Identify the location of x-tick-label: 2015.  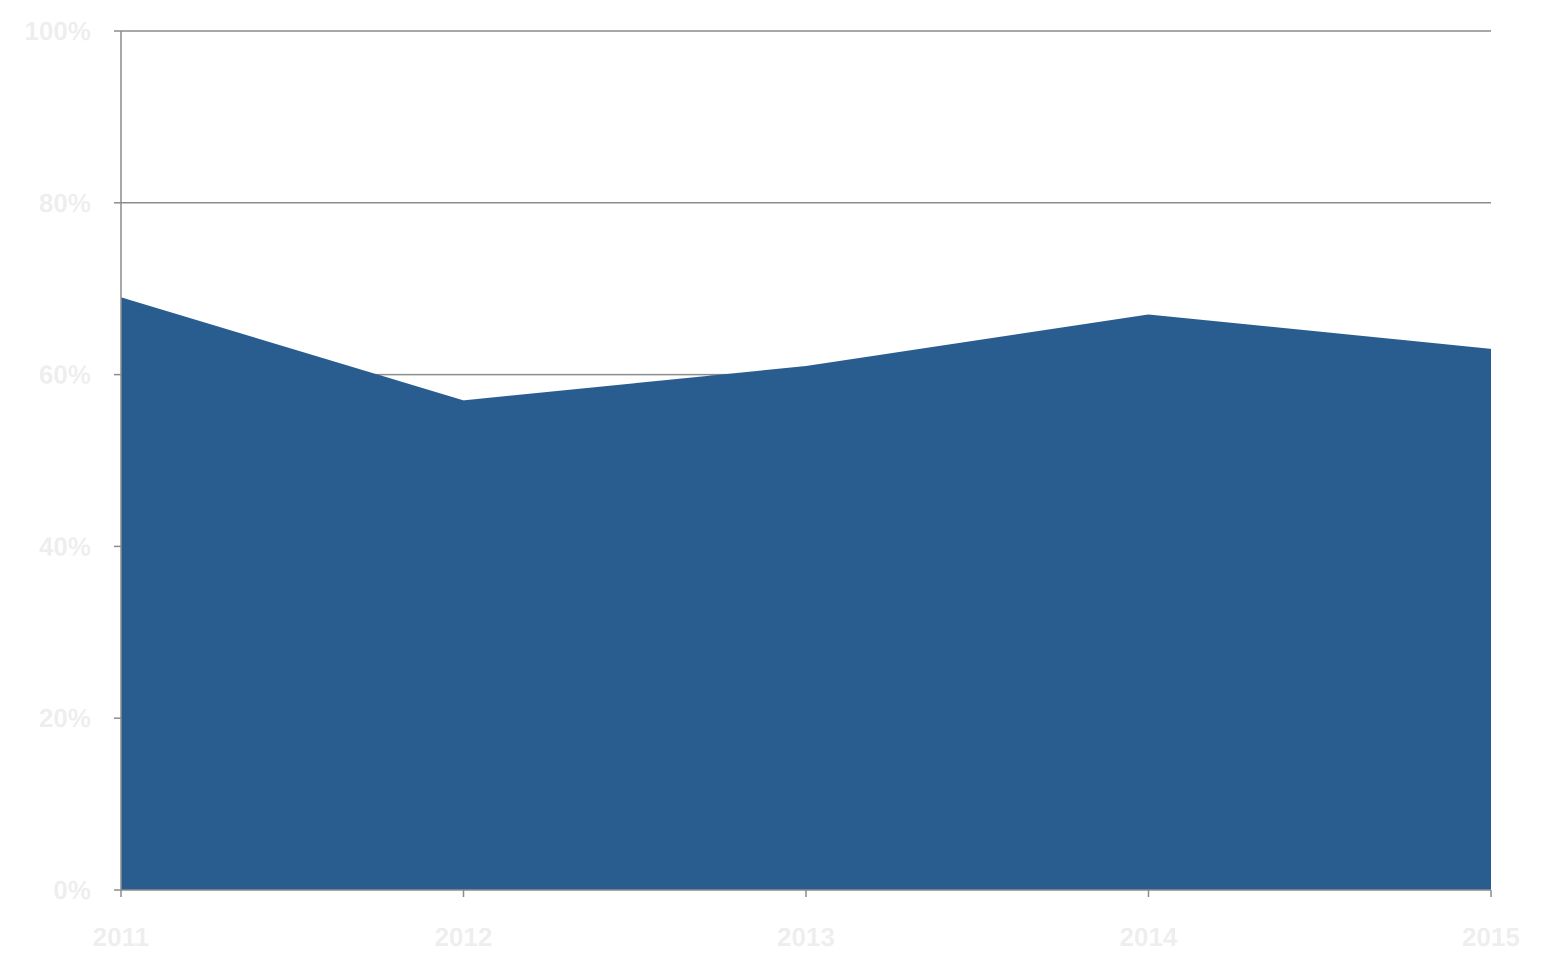
(1491, 937).